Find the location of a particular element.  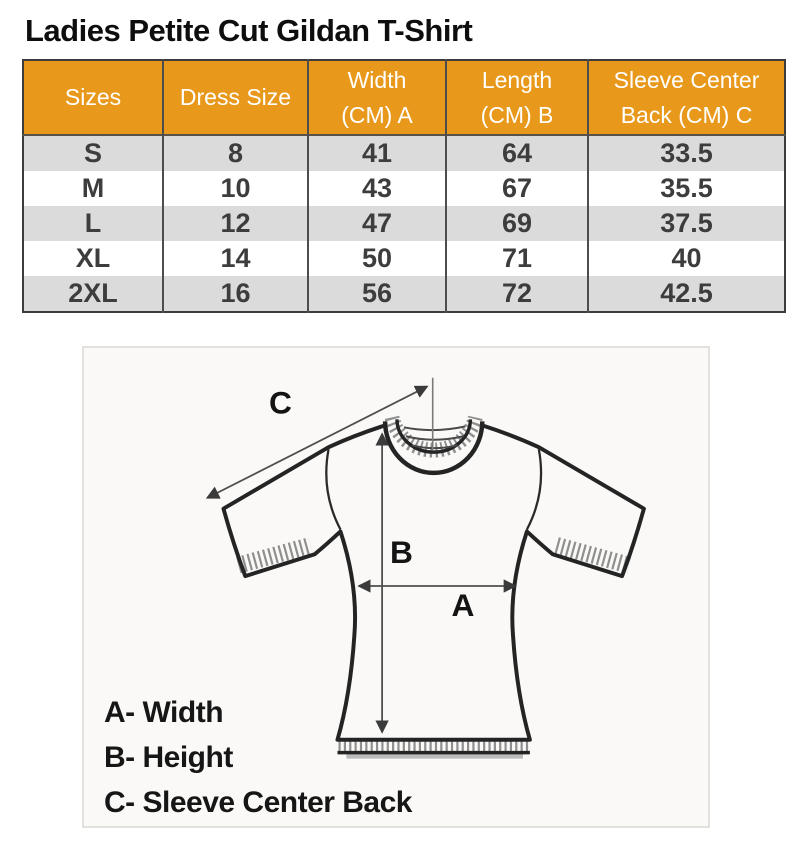

legend-item-width: A- Width is located at coordinates (164, 712).